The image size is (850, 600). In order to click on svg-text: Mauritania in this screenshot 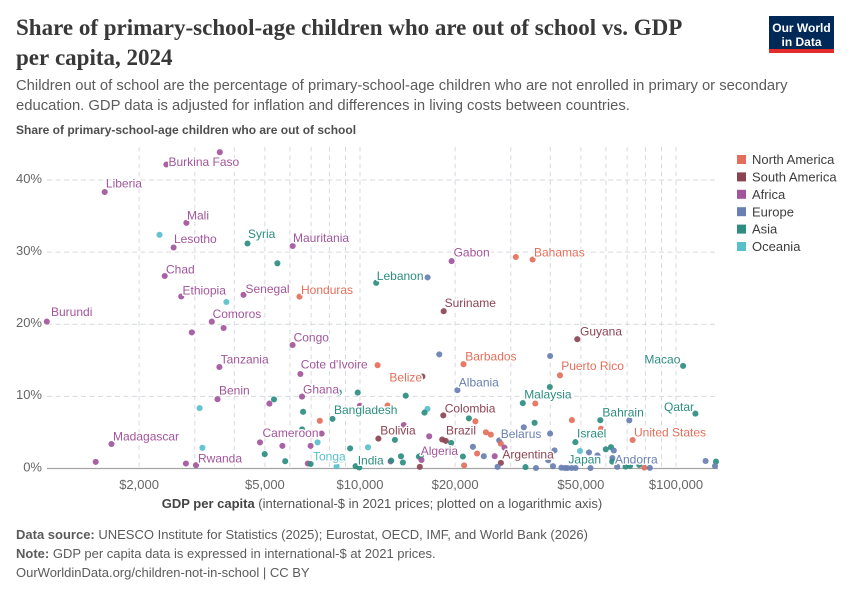, I will do `click(321, 238)`.